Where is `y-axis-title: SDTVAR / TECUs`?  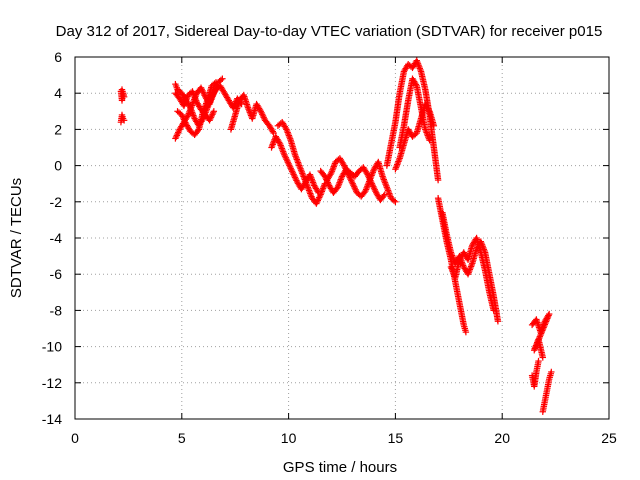 y-axis-title: SDTVAR / TECUs is located at coordinates (16, 238).